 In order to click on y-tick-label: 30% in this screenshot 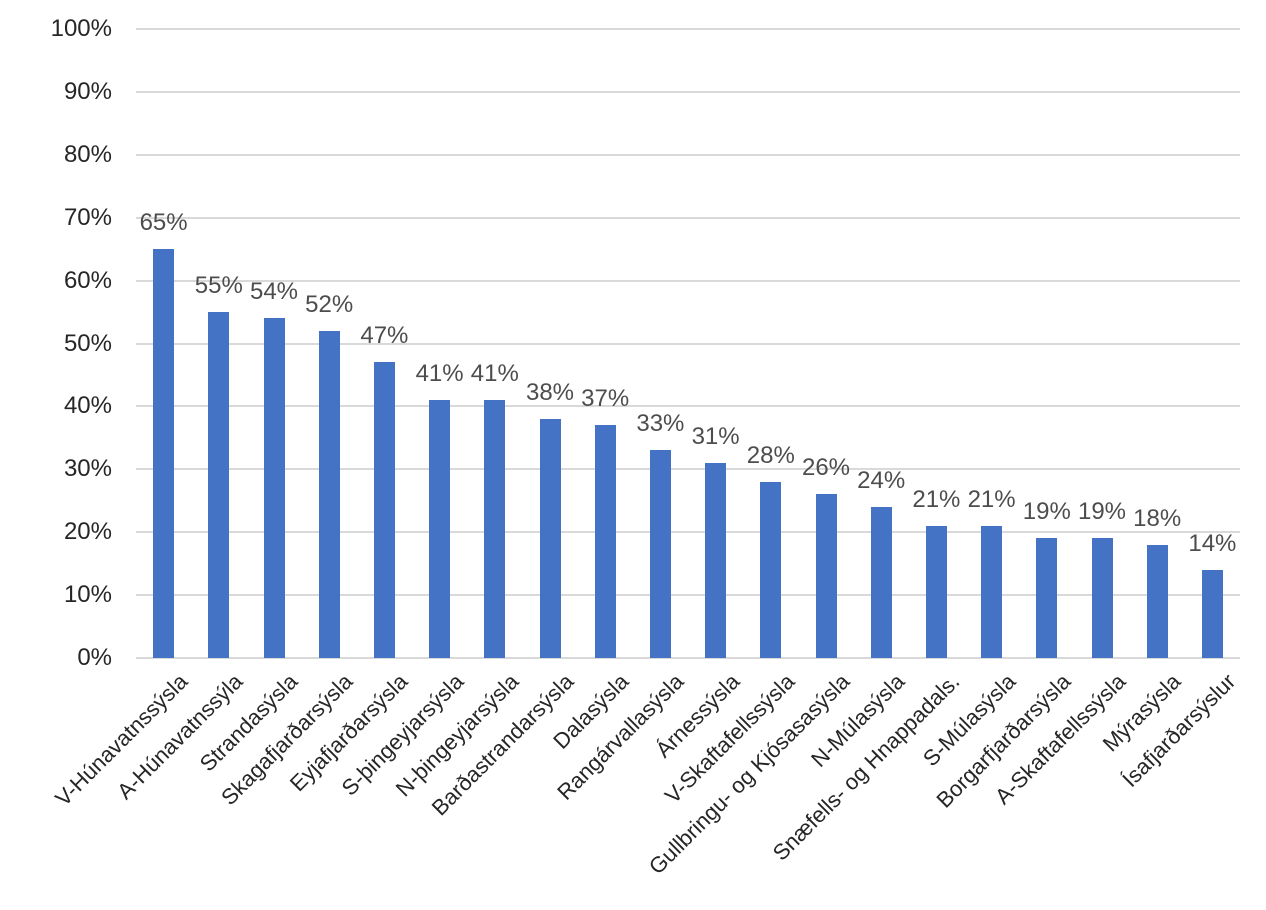, I will do `click(87, 469)`.